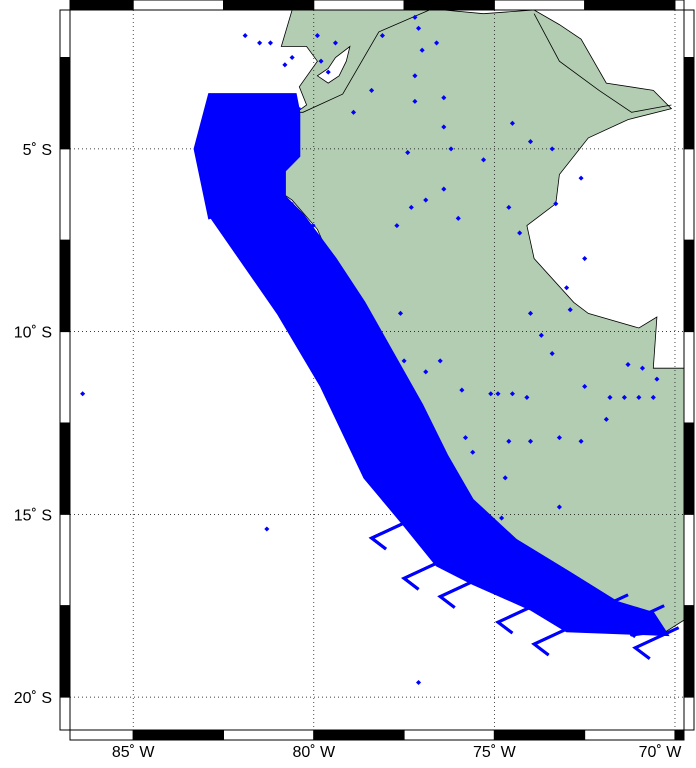  What do you see at coordinates (661, 752) in the screenshot?
I see `lon-label-70w: 70˚ W` at bounding box center [661, 752].